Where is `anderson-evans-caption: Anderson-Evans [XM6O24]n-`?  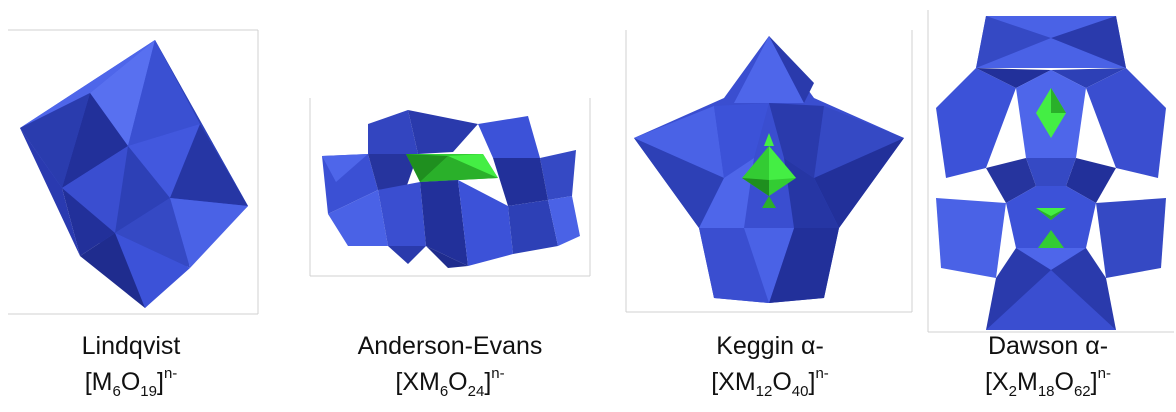
anderson-evans-caption: Anderson-Evans [XM6O24]n- is located at coordinates (450, 366).